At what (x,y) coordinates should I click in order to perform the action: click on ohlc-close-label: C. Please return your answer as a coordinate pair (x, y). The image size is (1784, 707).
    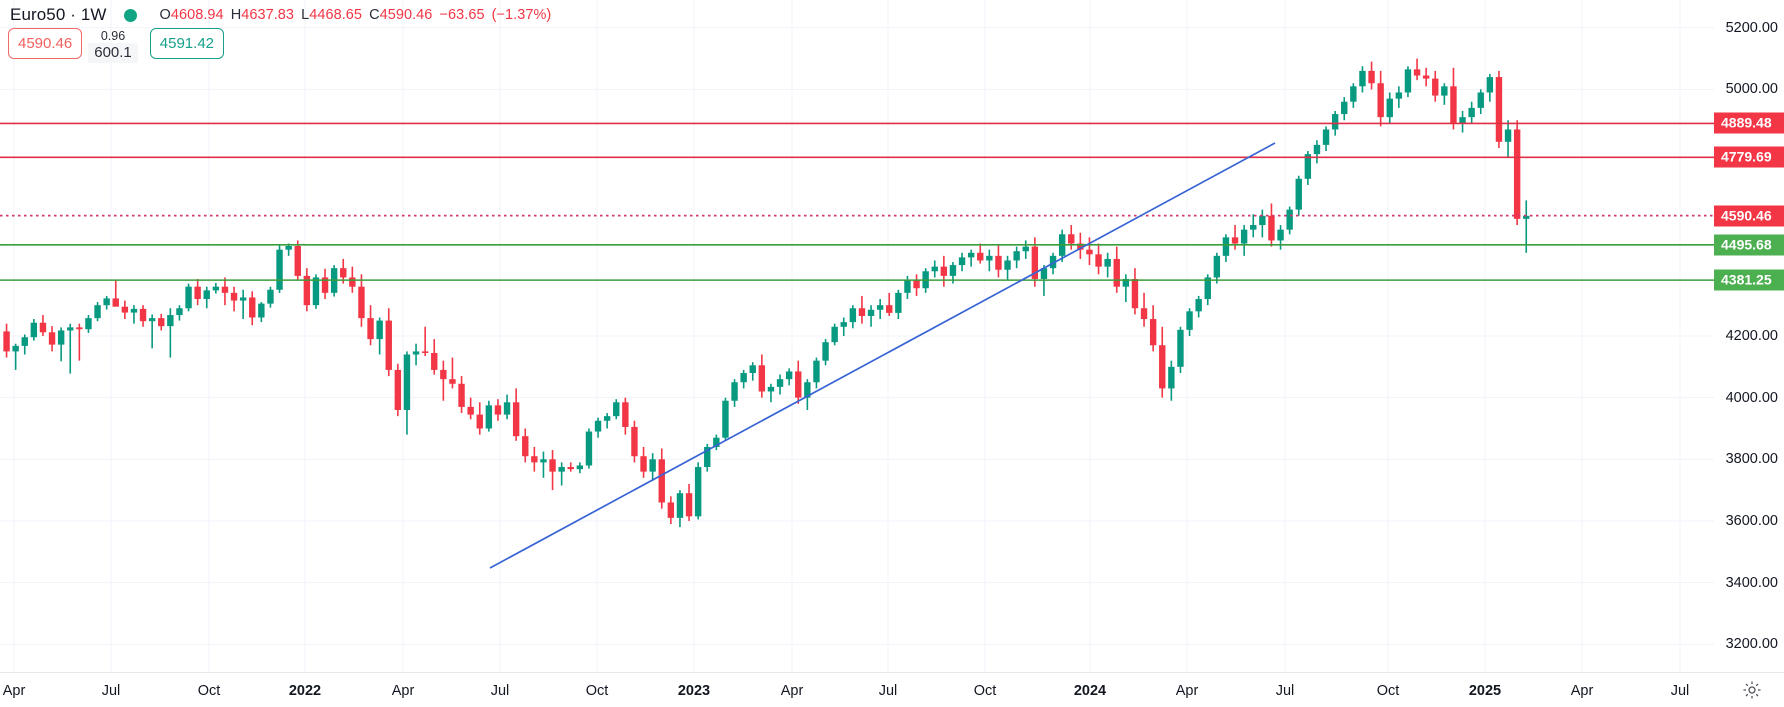
    Looking at the image, I should click on (374, 15).